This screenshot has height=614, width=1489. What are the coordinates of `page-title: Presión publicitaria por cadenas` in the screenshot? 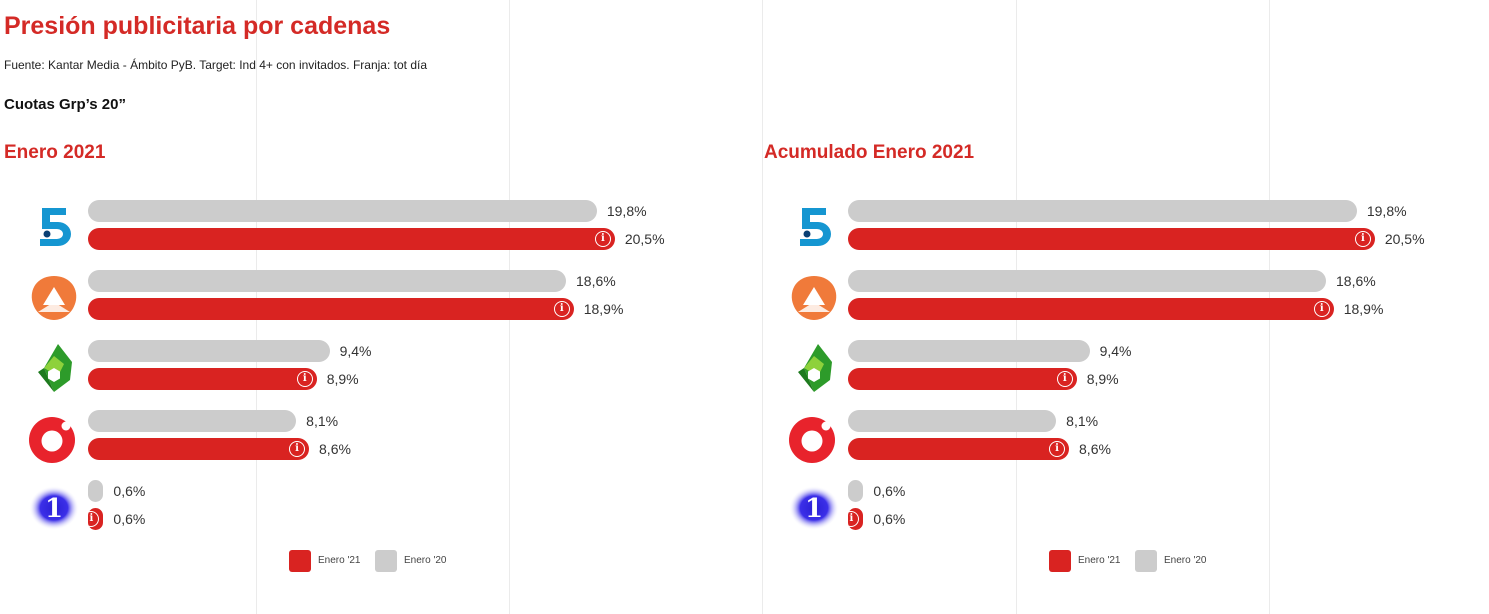 It's located at (197, 26).